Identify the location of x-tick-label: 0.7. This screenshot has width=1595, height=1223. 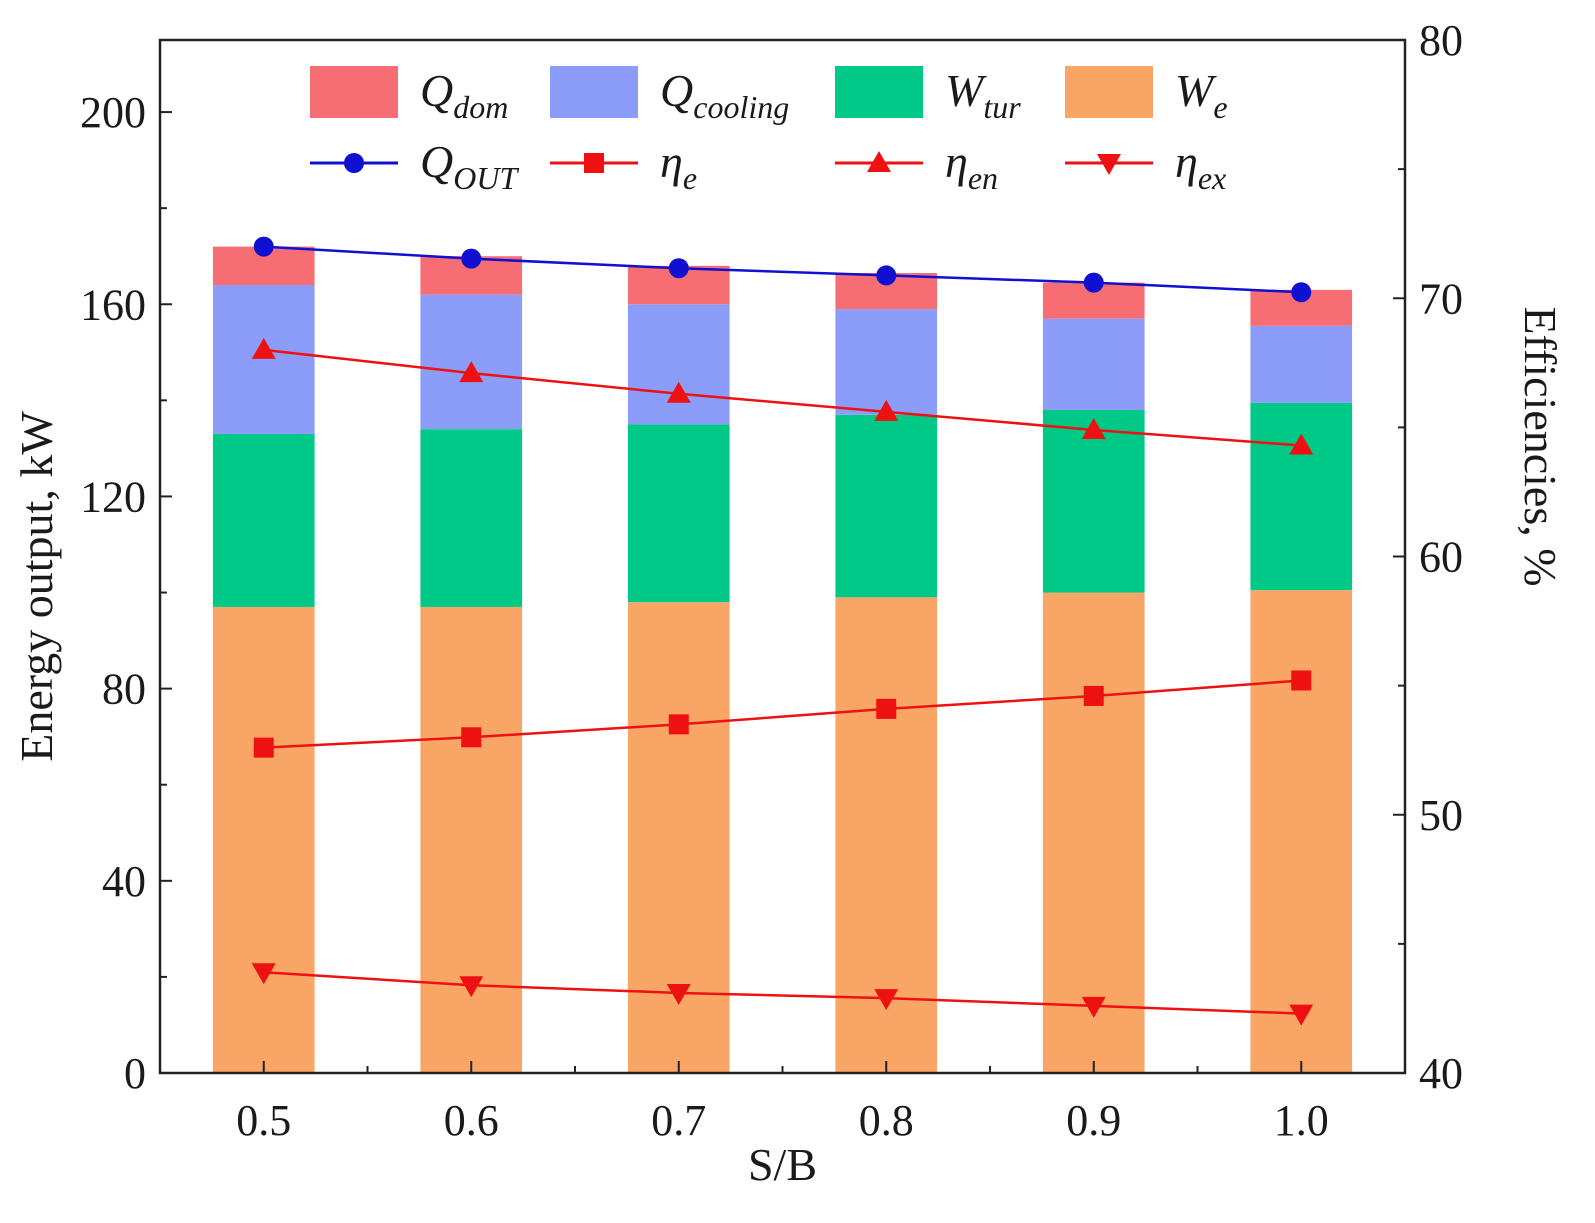
(678, 1120).